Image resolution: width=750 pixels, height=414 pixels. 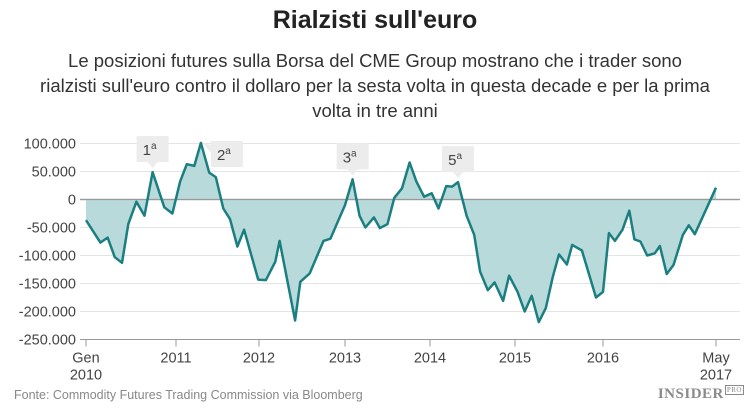 What do you see at coordinates (54, 173) in the screenshot?
I see `y-tick-label: 50.000` at bounding box center [54, 173].